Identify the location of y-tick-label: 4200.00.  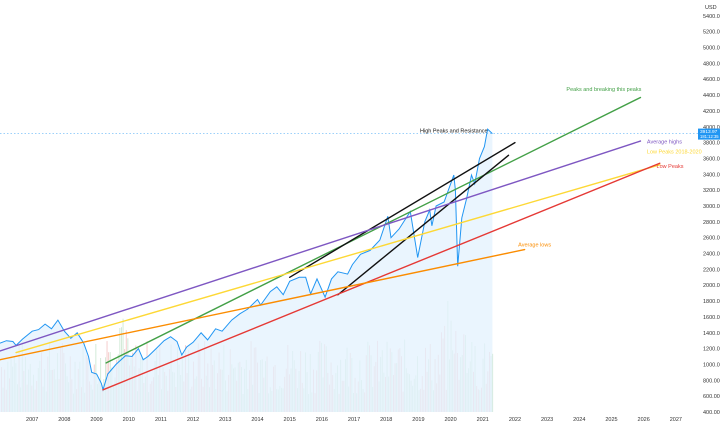
(711, 112).